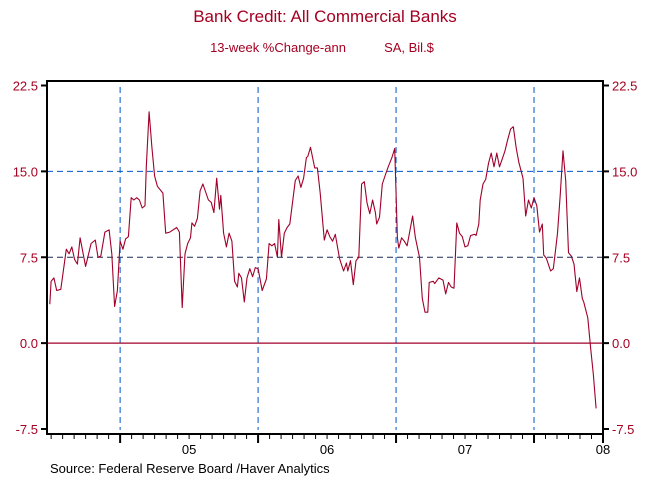 Image resolution: width=661 pixels, height=493 pixels. What do you see at coordinates (409, 47) in the screenshot?
I see `chart-subtitle-right: SA, Bil.$` at bounding box center [409, 47].